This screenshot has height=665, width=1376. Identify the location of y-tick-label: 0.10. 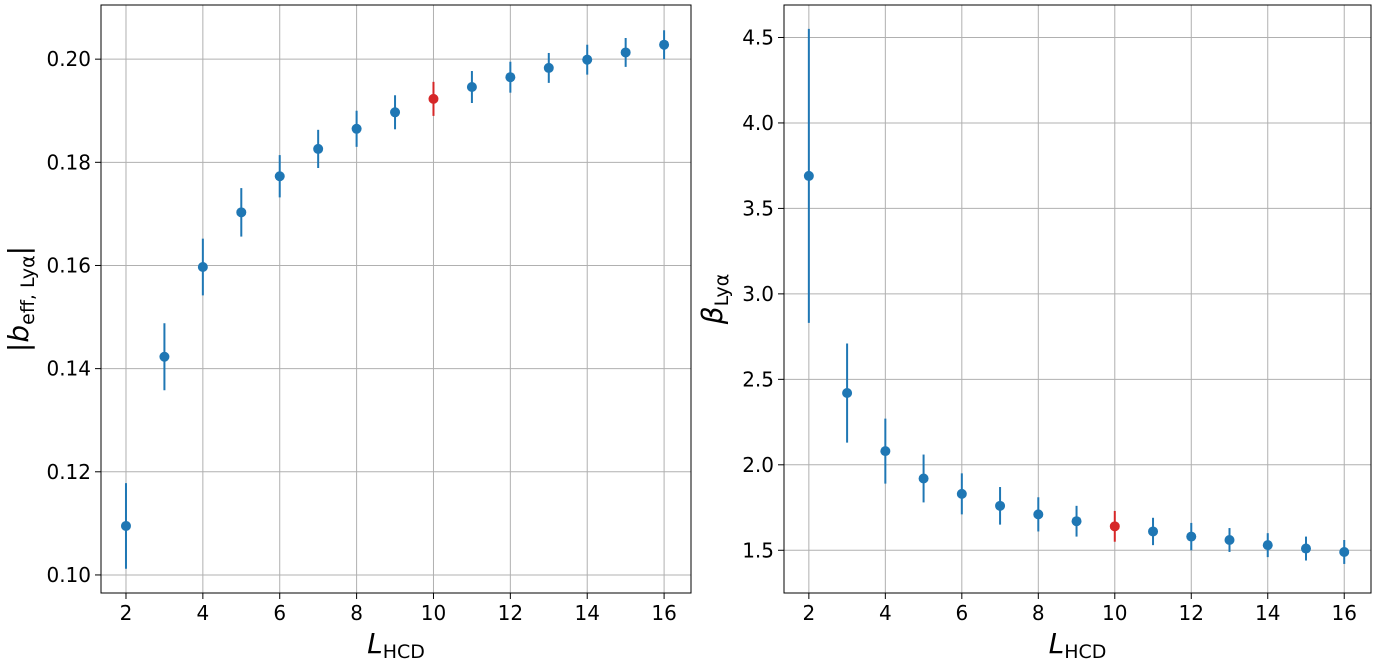
(68, 575).